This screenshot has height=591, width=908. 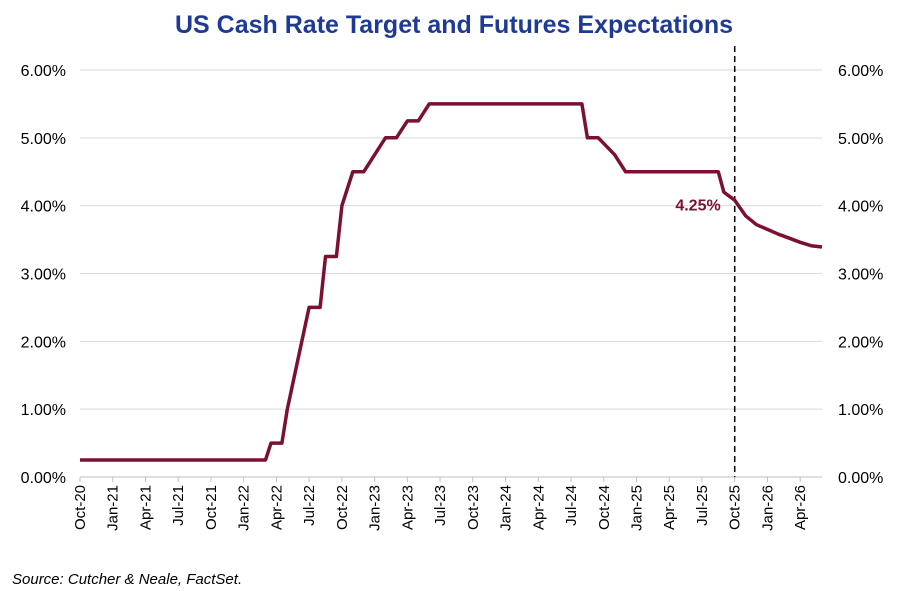 I want to click on y-axis-right-ticks: 0.00% 1.00% 2.00% 3.00% 4.00% 5.00% 6.00%, so click(x=860, y=275).